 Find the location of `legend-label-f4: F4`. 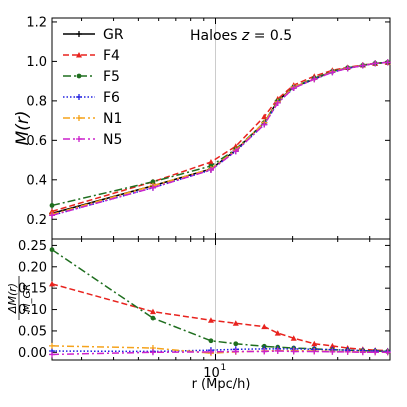

legend-label-f4: F4 is located at coordinates (111, 56).